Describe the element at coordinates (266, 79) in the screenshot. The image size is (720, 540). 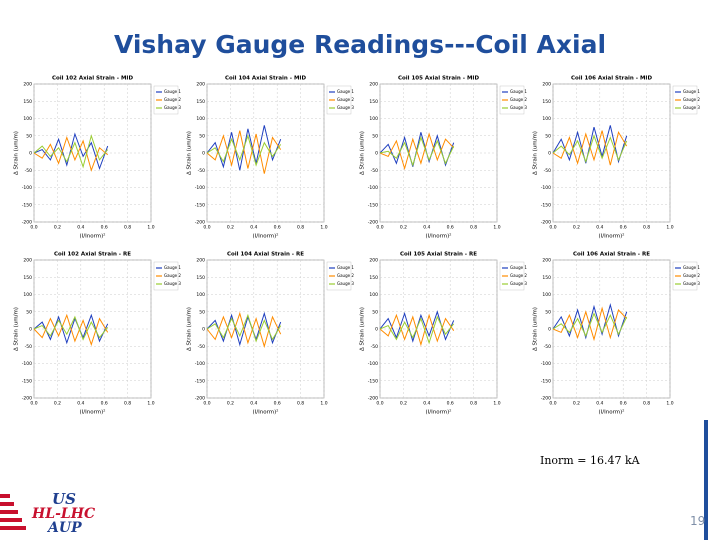
I see `chart-title: Coil 104 Axial Strain - MID` at that location.